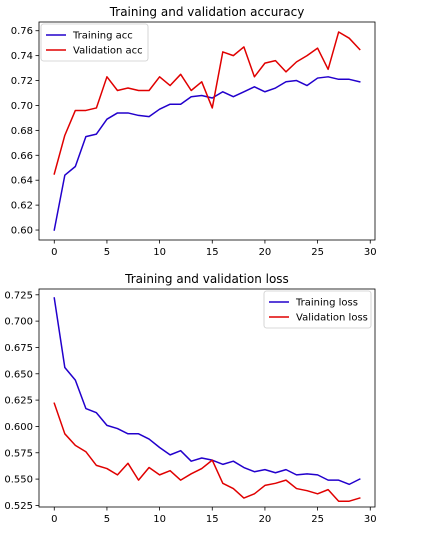 This screenshot has width=441, height=539. I want to click on y-tick-label: 0.74, so click(22, 56).